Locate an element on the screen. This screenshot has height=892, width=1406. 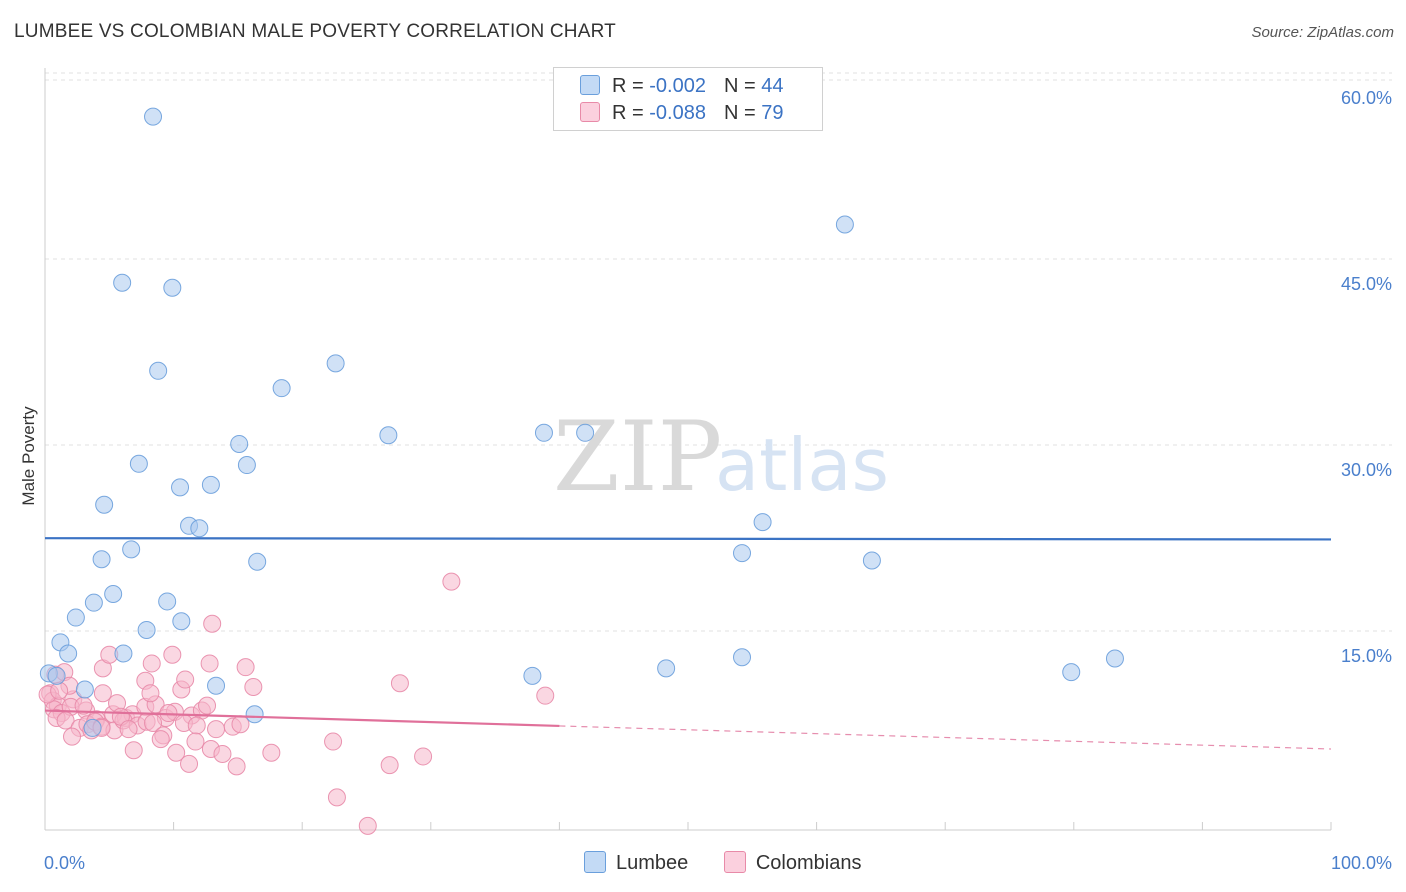
series-legend: Lumbee Colombians is located at coordinates (737, 863).